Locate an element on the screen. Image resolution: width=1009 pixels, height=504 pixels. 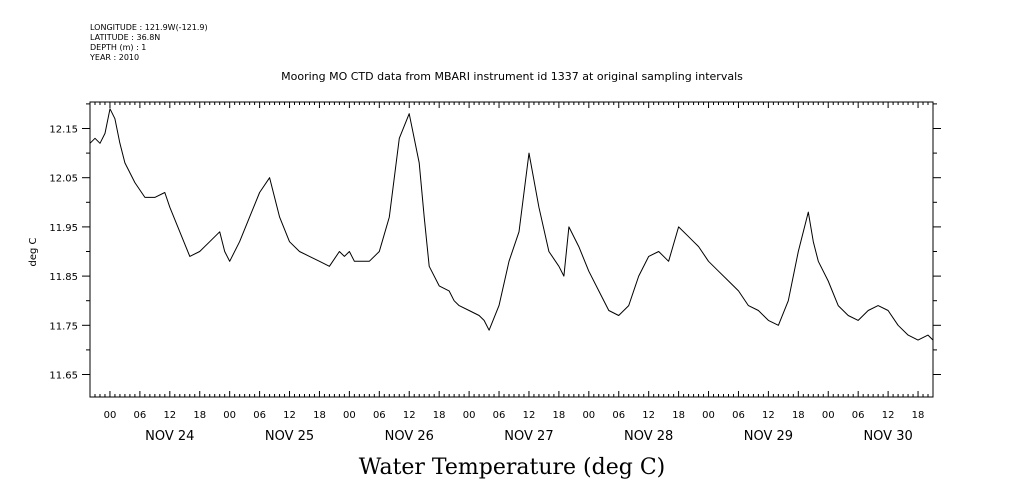
y-tick-label: 12.05 is located at coordinates (63, 179).